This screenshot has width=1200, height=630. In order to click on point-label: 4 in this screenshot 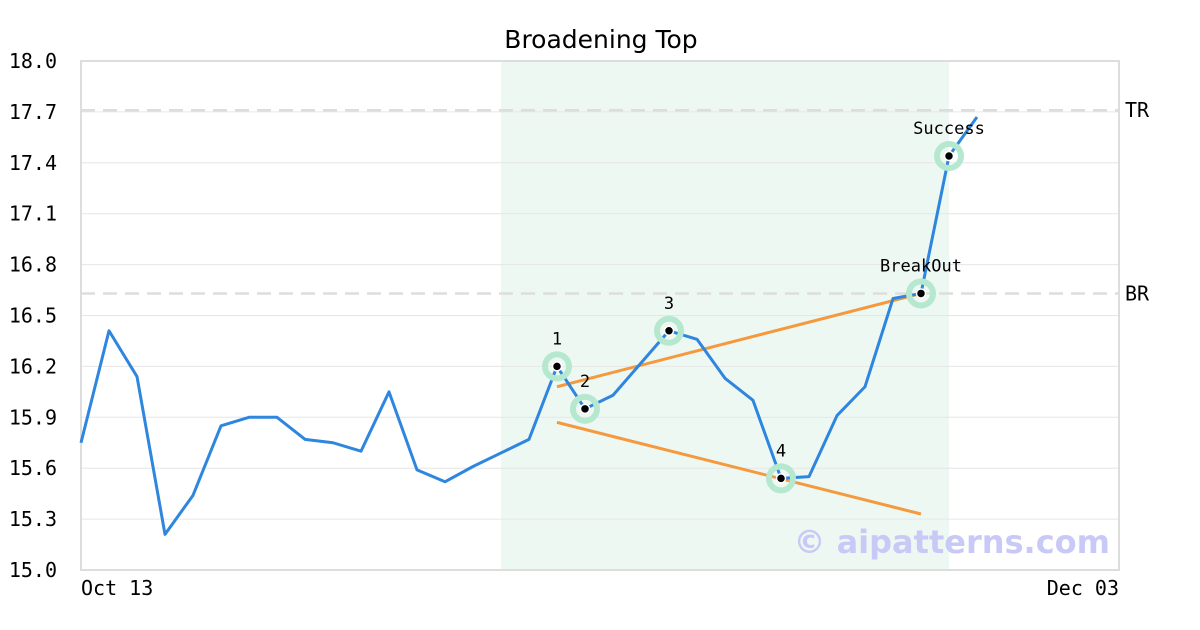, I will do `click(781, 451)`.